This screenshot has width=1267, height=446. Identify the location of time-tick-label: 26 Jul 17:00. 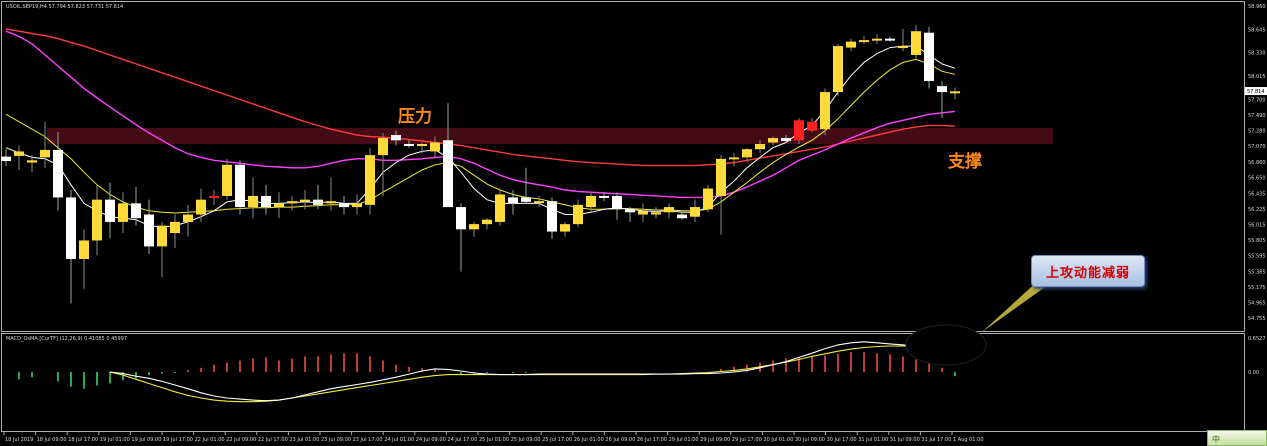
(652, 440).